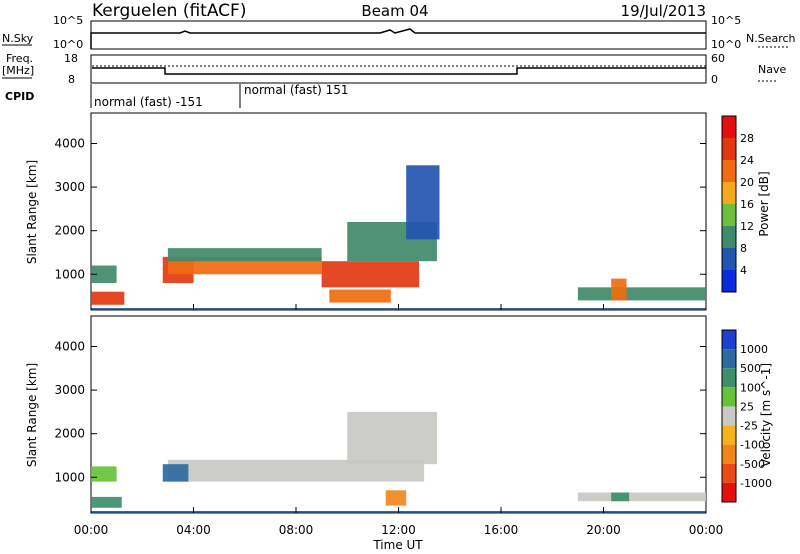 Image resolution: width=800 pixels, height=554 pixels. Describe the element at coordinates (756, 483) in the screenshot. I see `vel-cbar-tick-7: -1000` at that location.